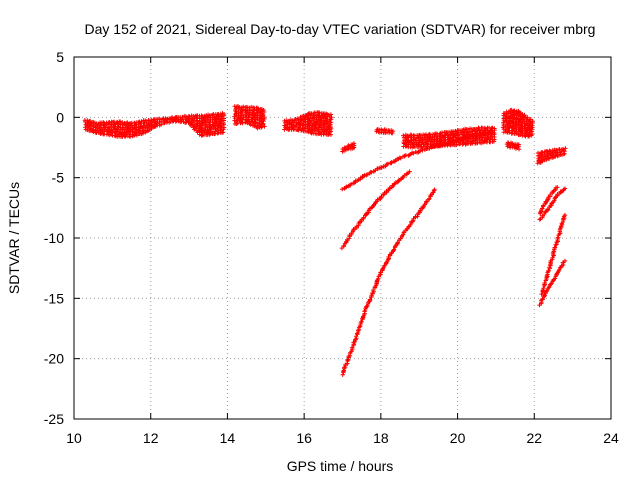 This screenshot has width=640, height=480. What do you see at coordinates (54, 238) in the screenshot?
I see `y-tick-label: -10` at bounding box center [54, 238].